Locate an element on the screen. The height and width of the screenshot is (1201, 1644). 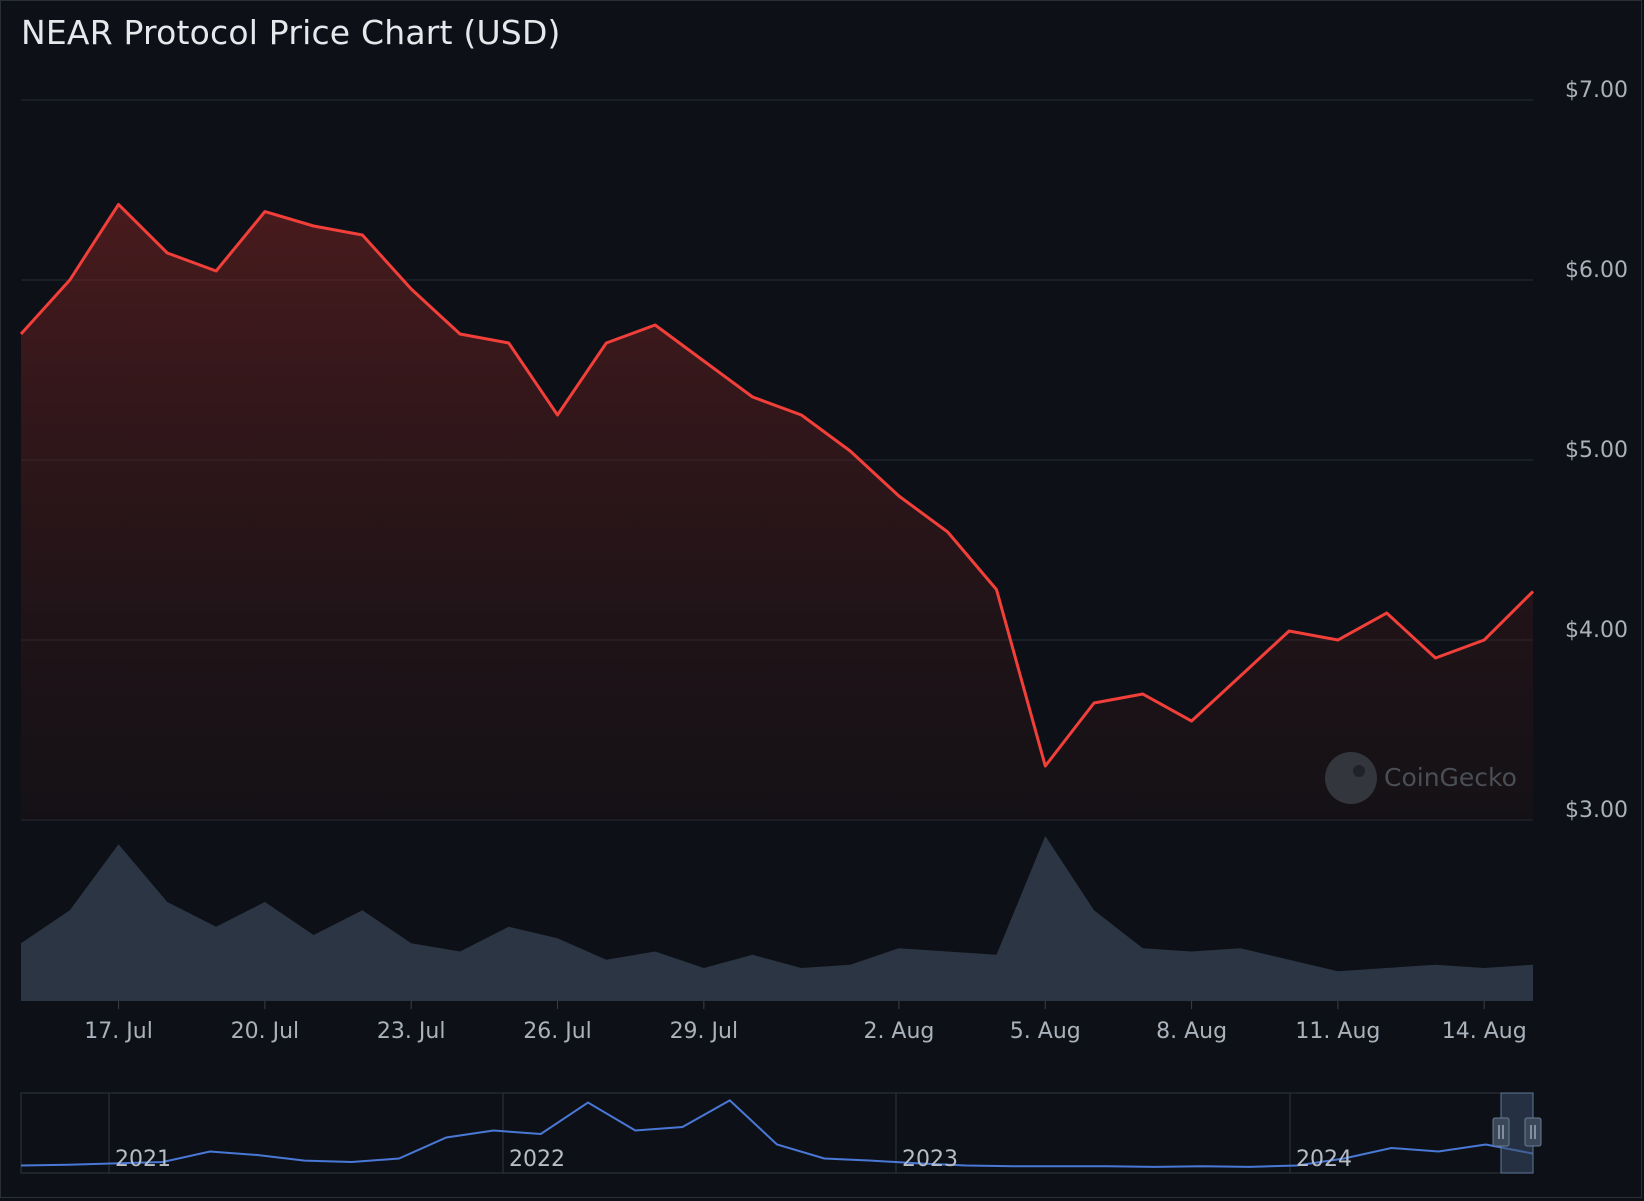
volume-area is located at coordinates (777, 918).